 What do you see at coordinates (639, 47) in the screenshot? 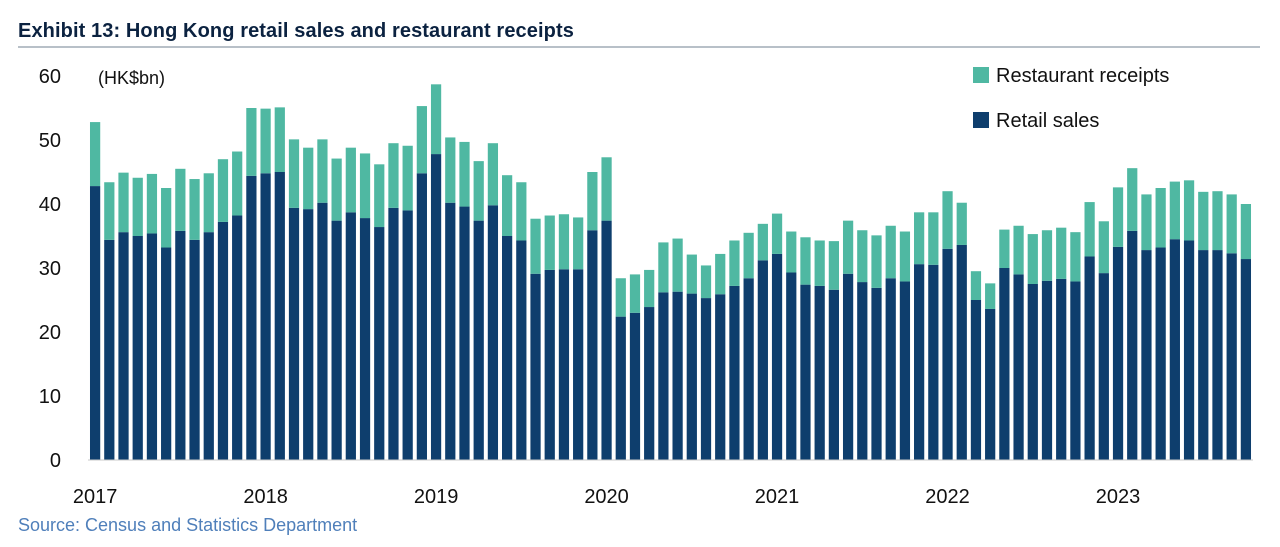
I see `title-divider` at bounding box center [639, 47].